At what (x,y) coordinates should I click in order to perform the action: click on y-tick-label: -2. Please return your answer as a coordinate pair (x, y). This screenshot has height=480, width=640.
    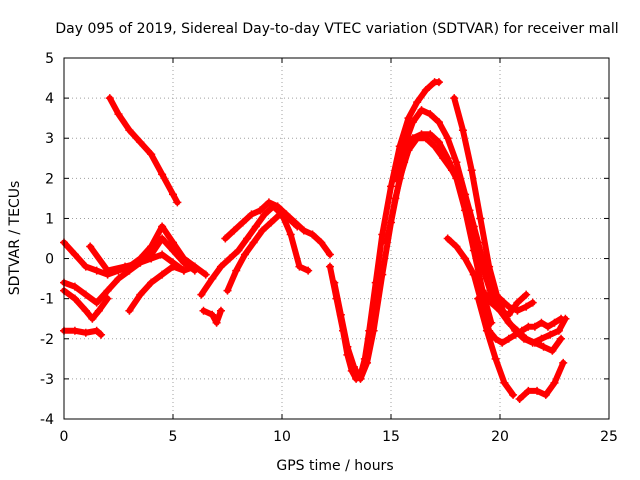
    Looking at the image, I should click on (47, 340).